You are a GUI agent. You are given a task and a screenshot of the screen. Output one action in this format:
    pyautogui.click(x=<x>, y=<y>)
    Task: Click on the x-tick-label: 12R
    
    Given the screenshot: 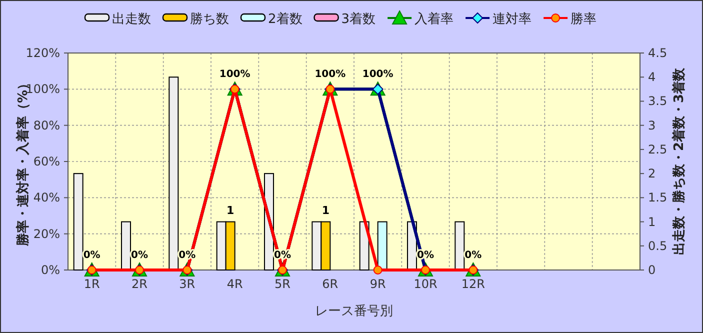 What is the action you would take?
    pyautogui.click(x=473, y=284)
    